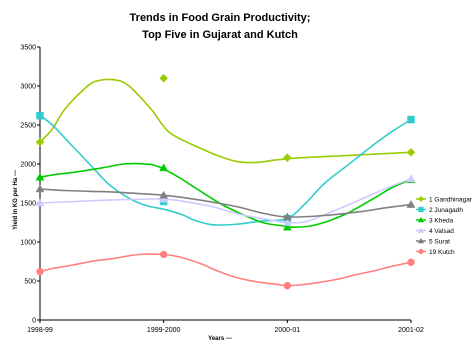 The height and width of the screenshot is (343, 475). I want to click on y-tick-label: 2500, so click(28, 126).